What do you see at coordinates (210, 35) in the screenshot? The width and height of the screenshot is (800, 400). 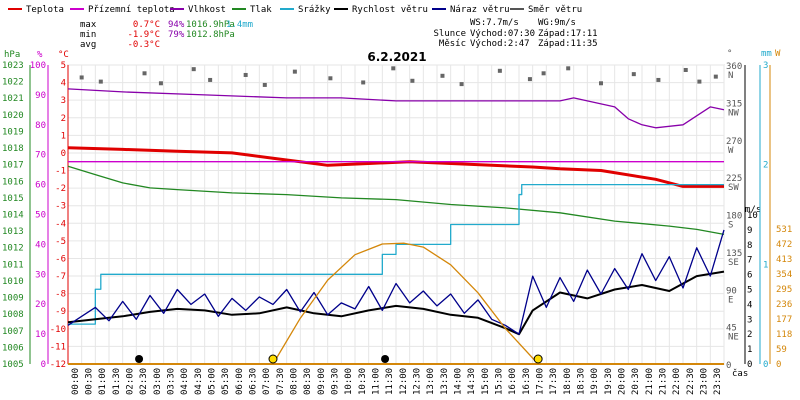 I see `stat-value: 1012.8hPa` at bounding box center [210, 35].